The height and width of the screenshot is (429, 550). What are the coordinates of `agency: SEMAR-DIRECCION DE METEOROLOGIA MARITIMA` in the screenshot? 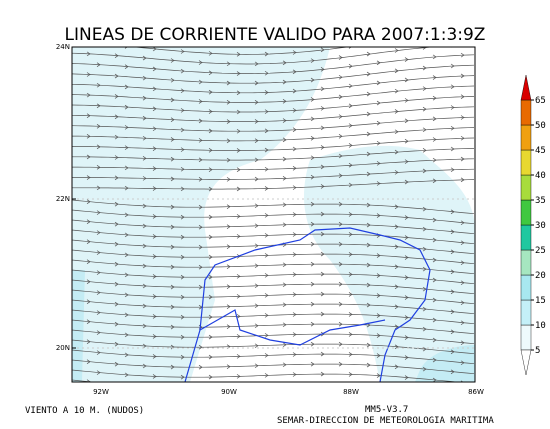 It's located at (385, 420).